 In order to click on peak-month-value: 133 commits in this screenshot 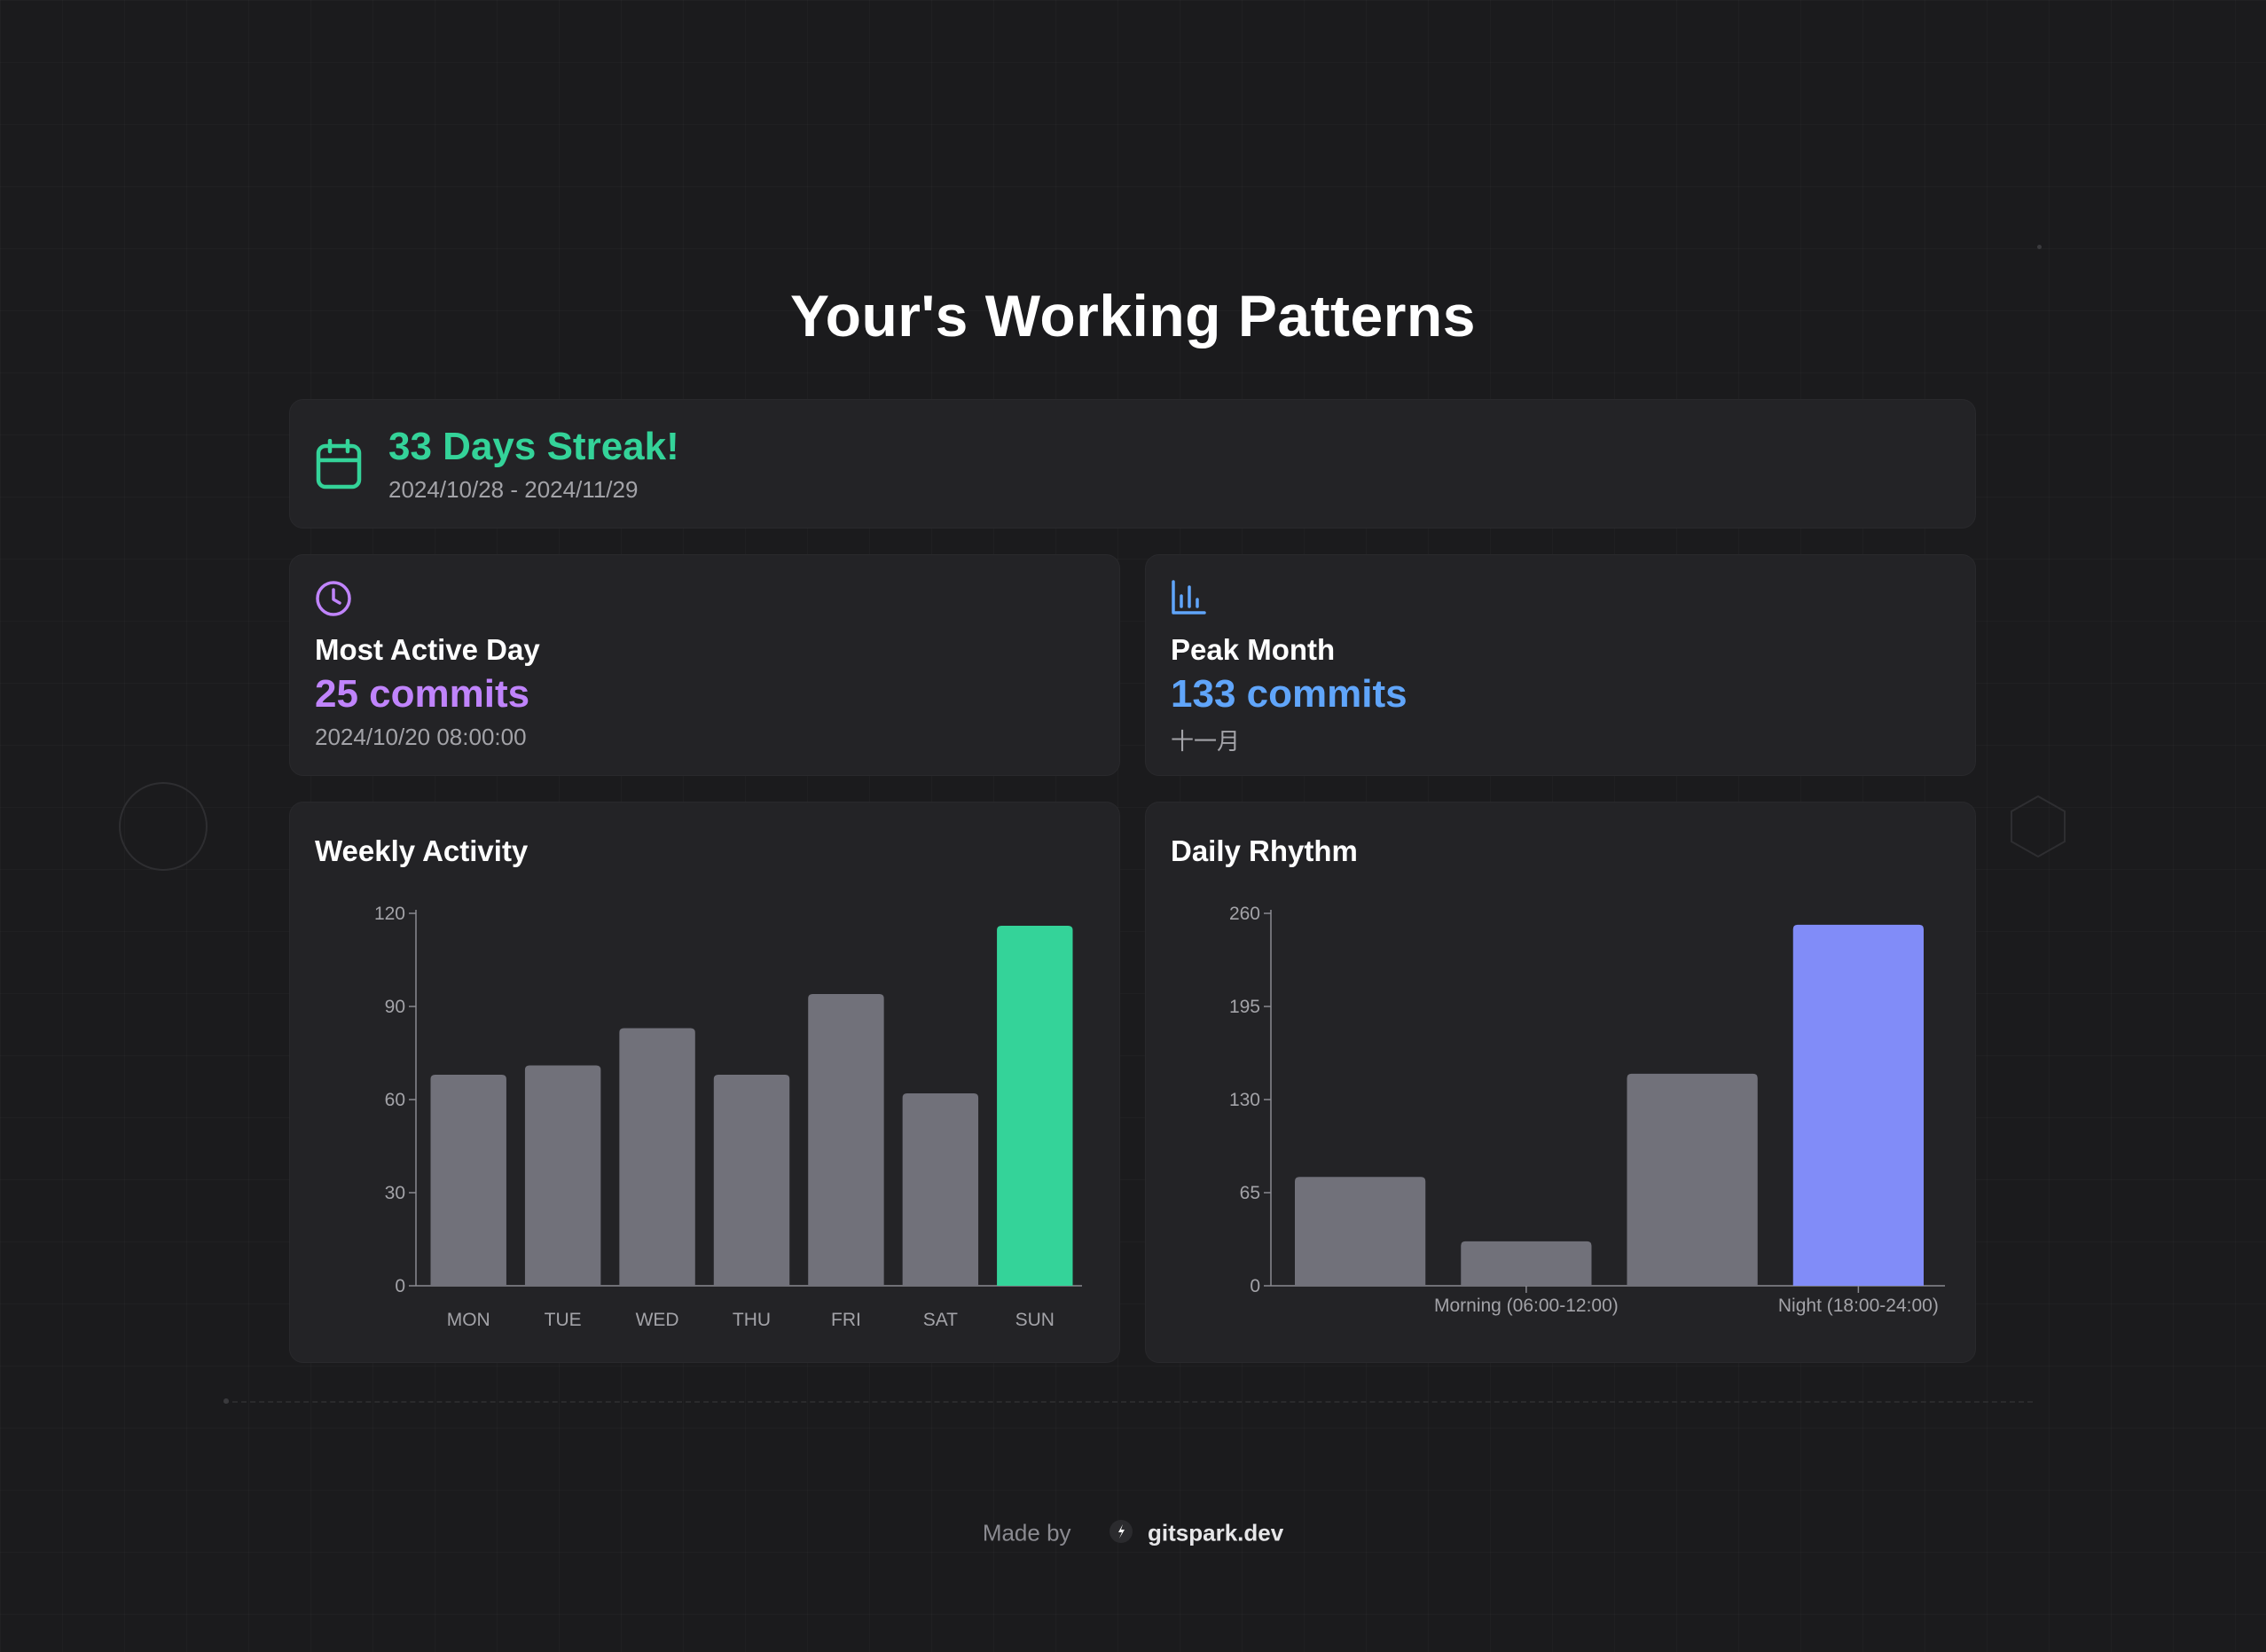, I will do `click(1289, 694)`.